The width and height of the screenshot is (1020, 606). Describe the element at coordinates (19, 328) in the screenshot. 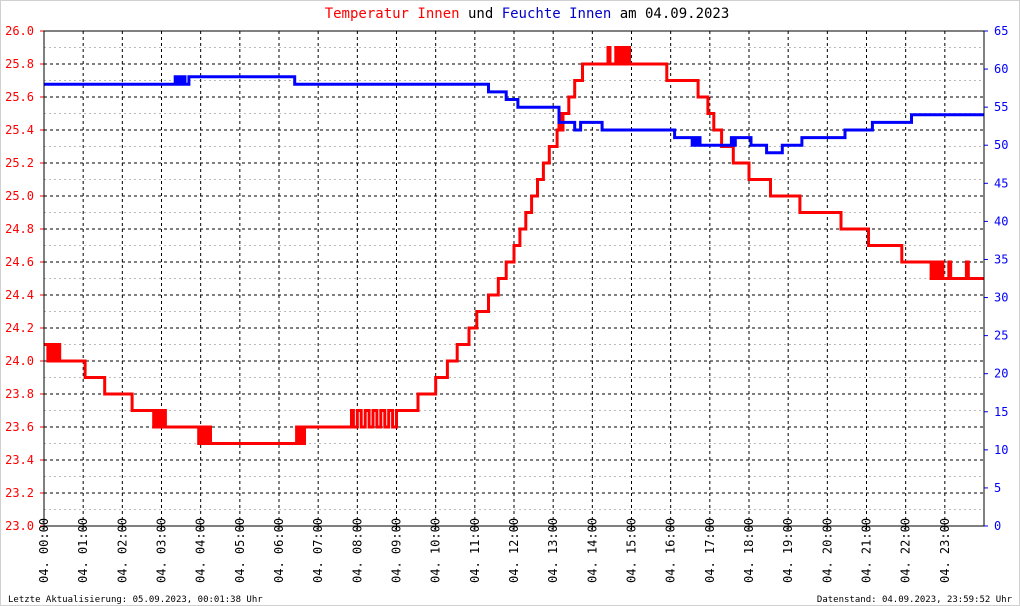

I see `left-tick-label: 24.2` at that location.